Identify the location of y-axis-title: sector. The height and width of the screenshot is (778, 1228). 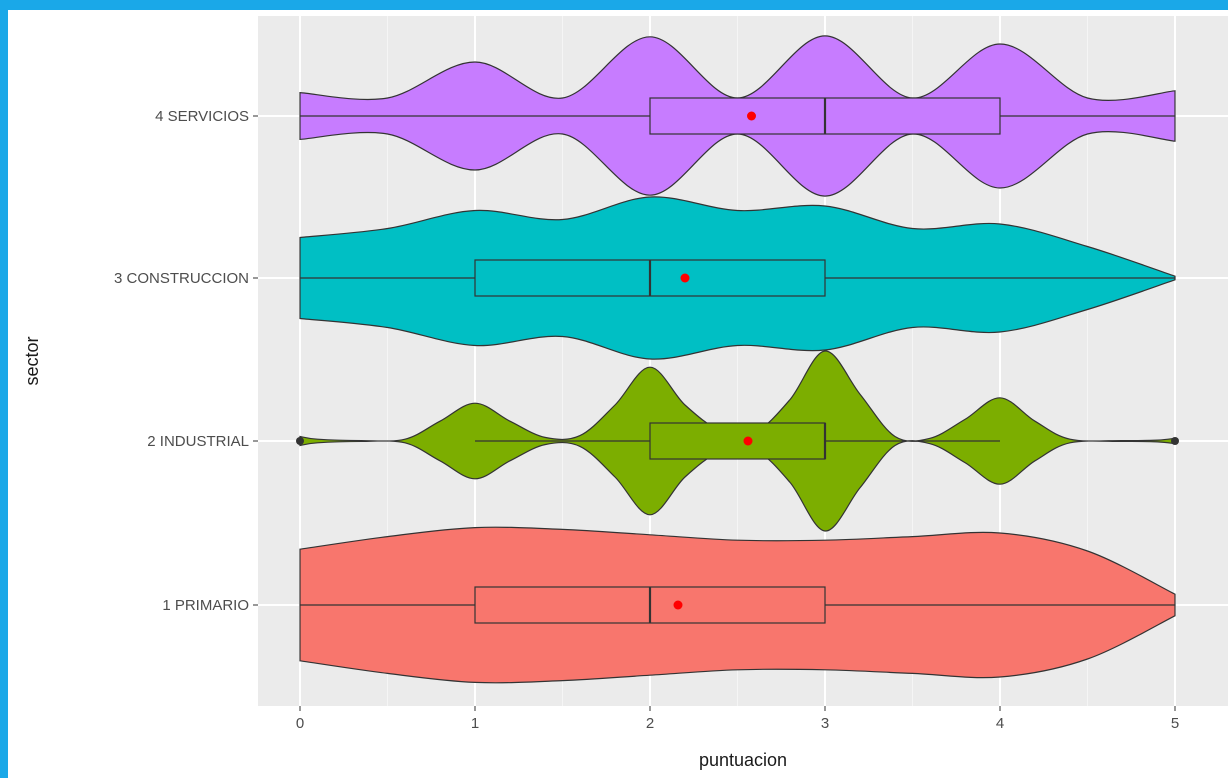
(32, 360).